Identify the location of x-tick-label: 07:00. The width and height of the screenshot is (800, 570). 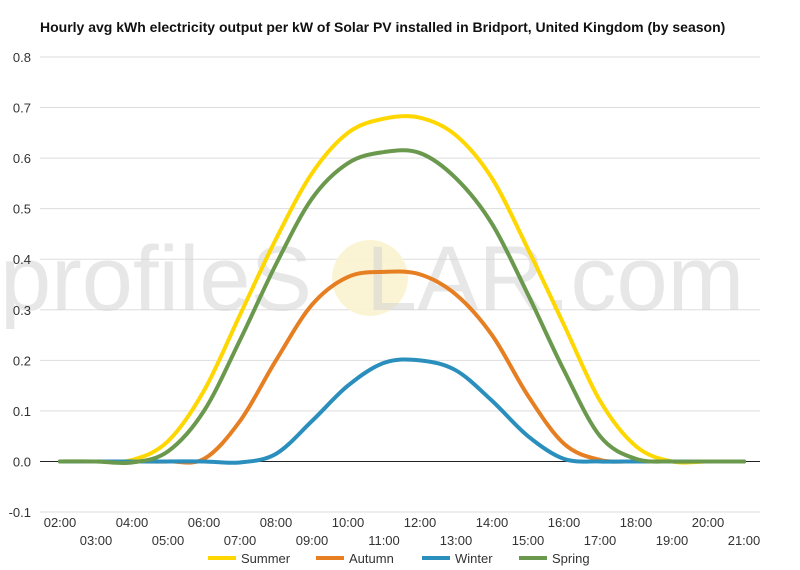
(240, 540).